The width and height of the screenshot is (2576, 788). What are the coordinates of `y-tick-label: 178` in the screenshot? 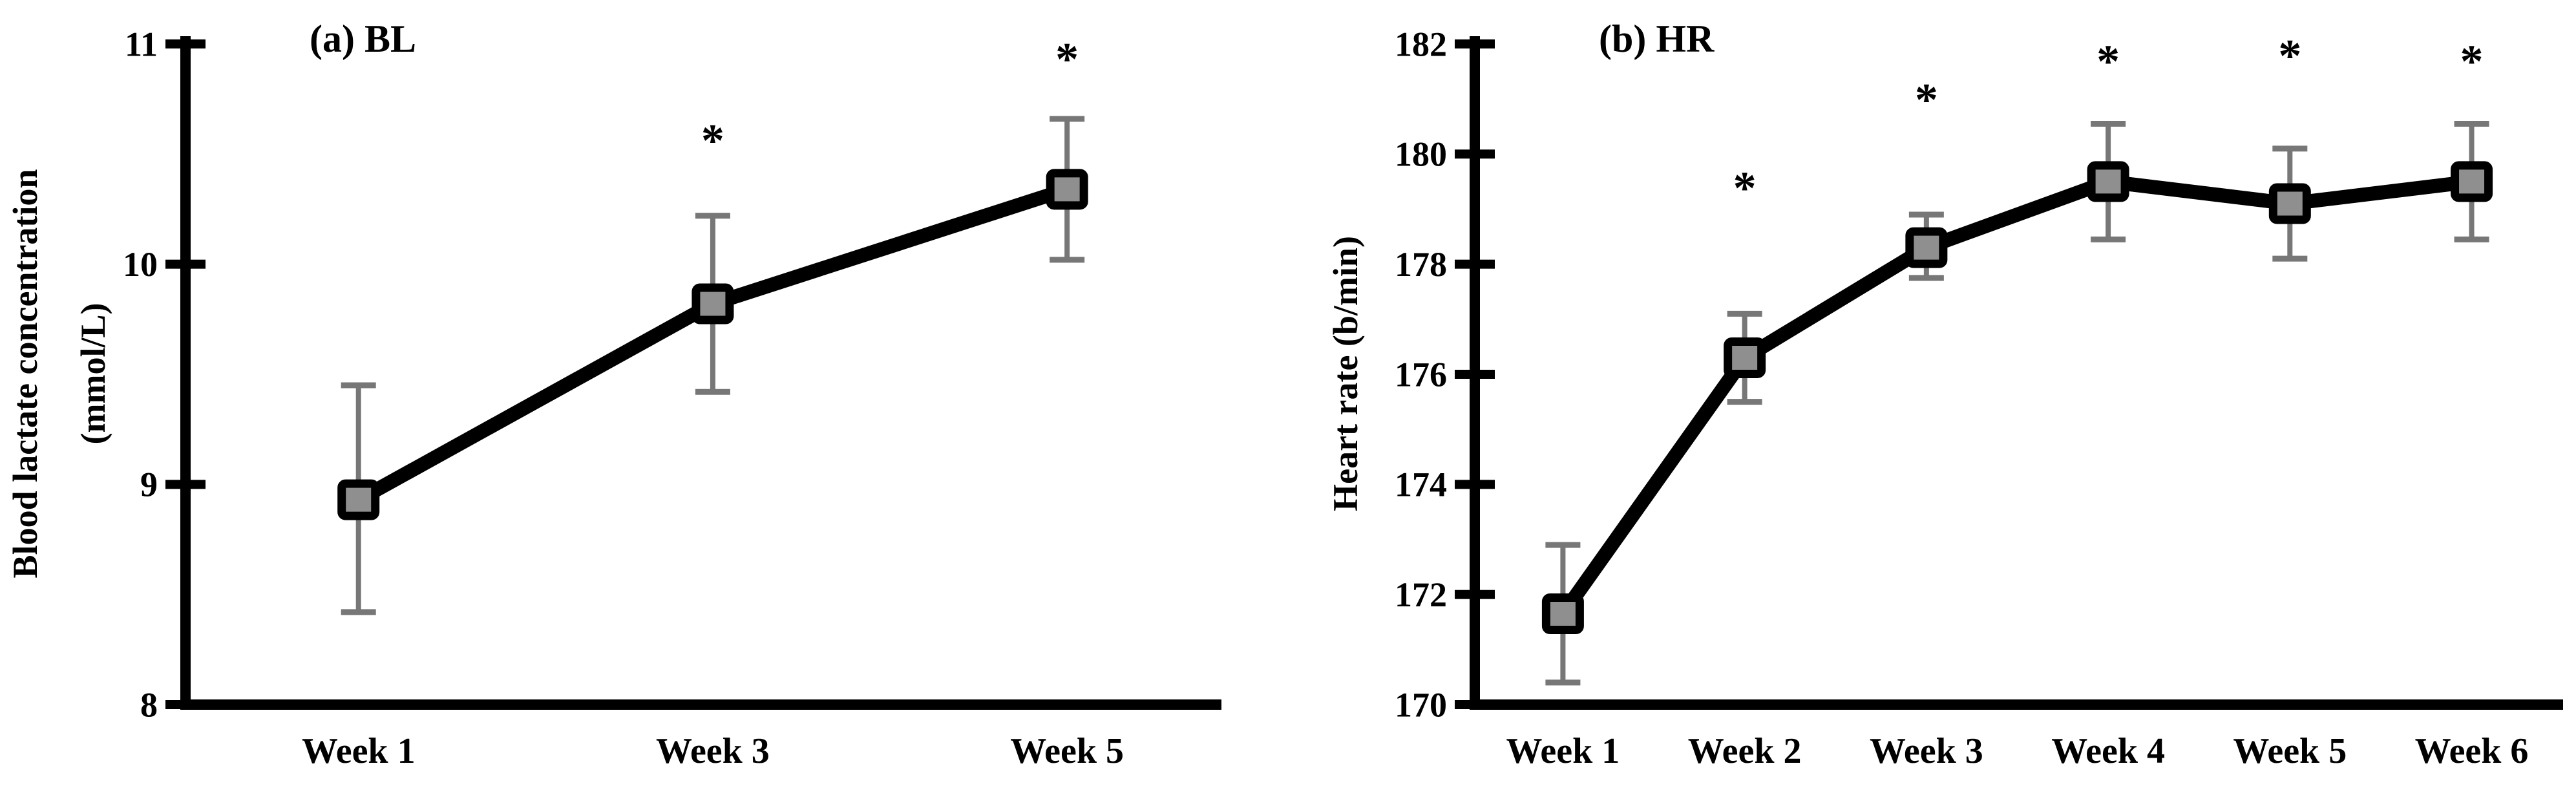 It's located at (1421, 264).